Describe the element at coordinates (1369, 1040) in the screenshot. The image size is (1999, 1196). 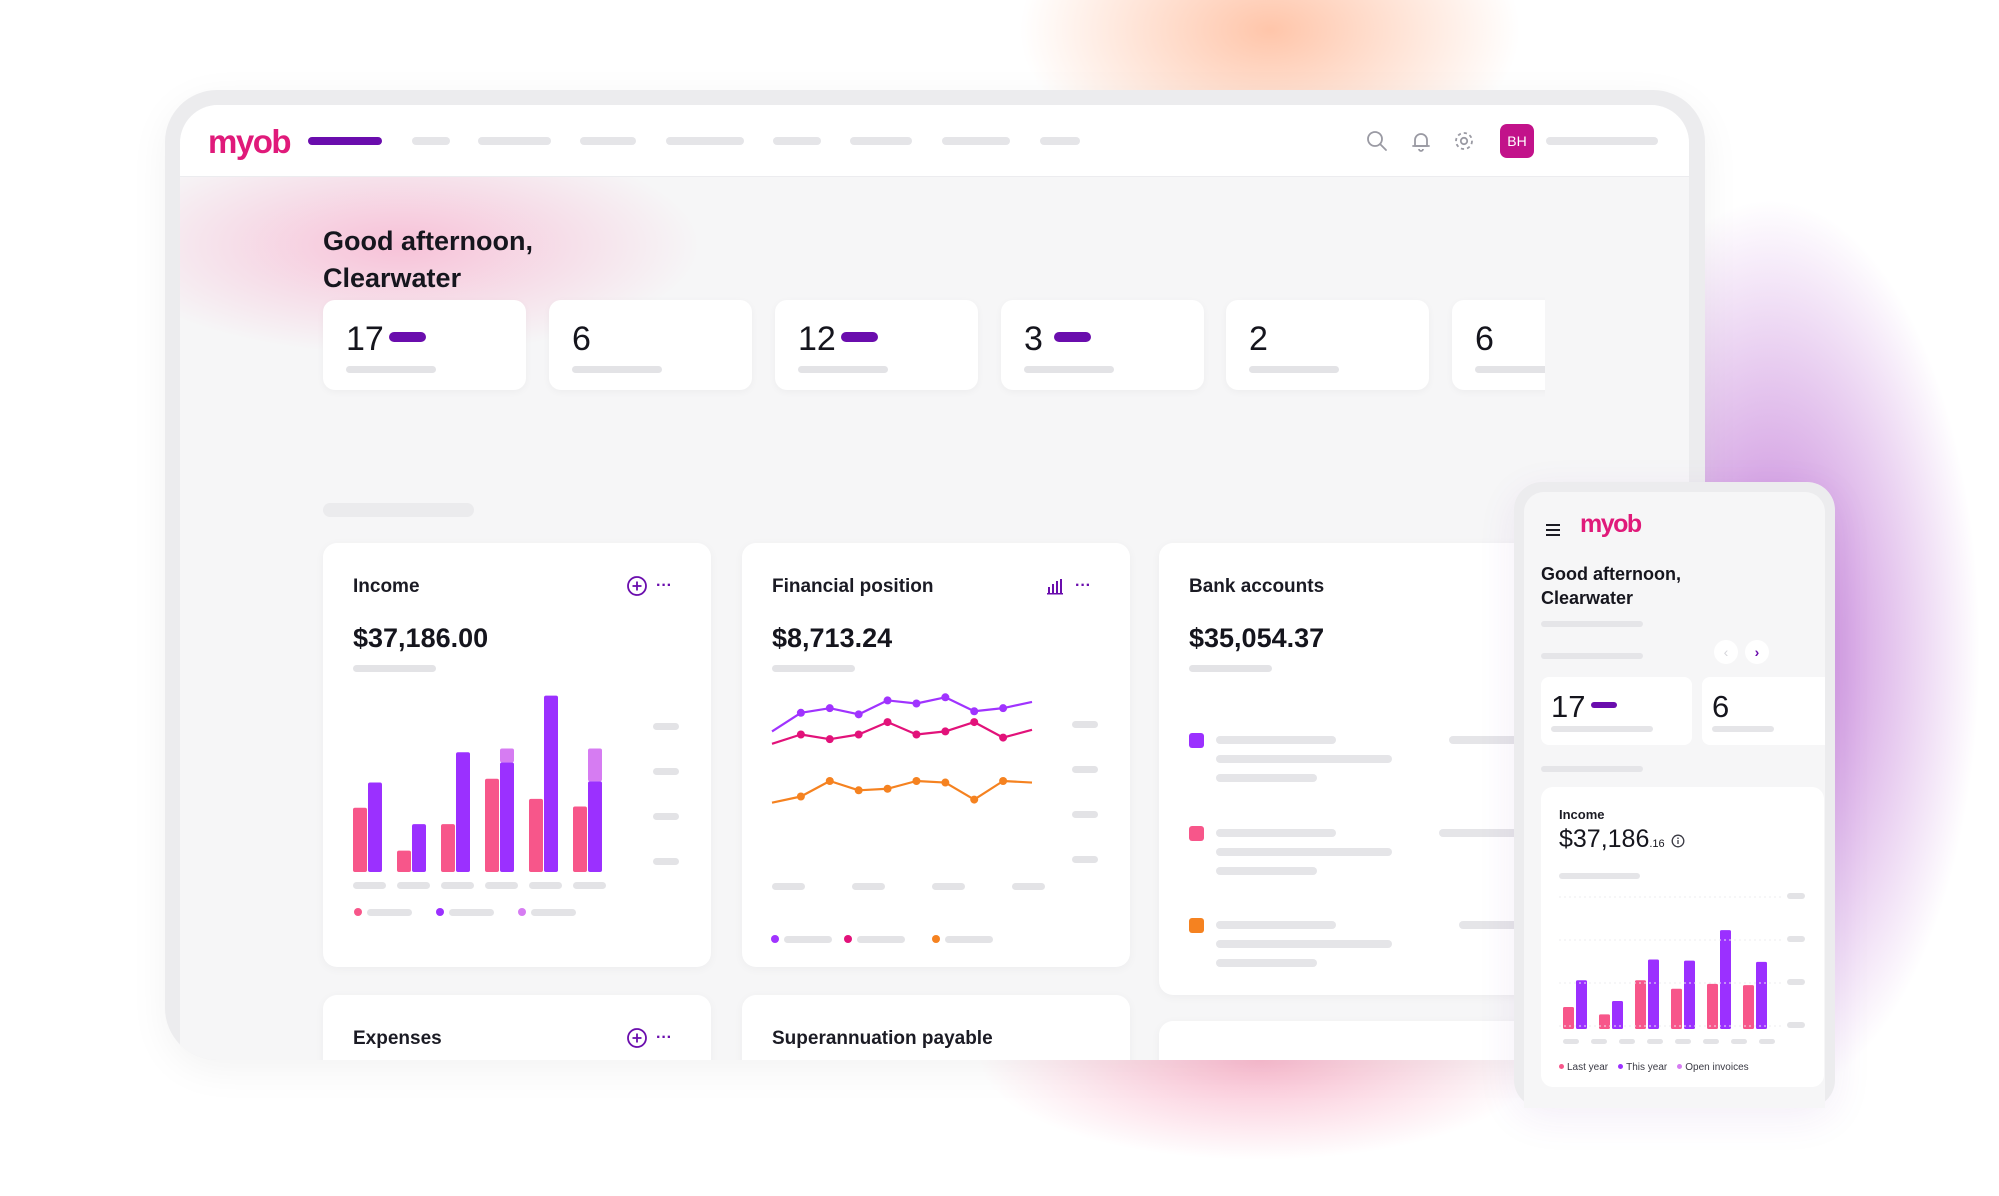
I see `bank-feed-card` at that location.